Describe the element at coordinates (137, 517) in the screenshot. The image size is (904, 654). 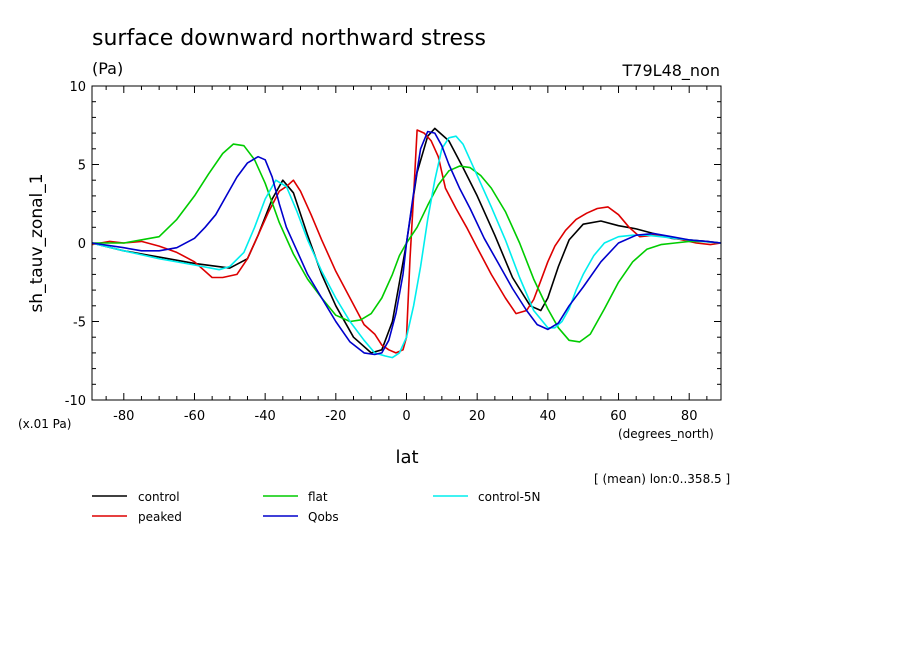
I see `legend-item-peaked: peaked` at that location.